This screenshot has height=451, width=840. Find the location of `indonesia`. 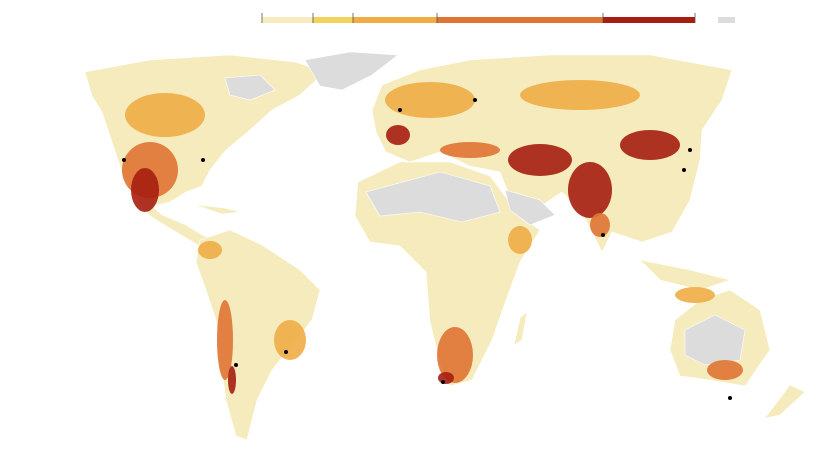

indonesia is located at coordinates (685, 275).